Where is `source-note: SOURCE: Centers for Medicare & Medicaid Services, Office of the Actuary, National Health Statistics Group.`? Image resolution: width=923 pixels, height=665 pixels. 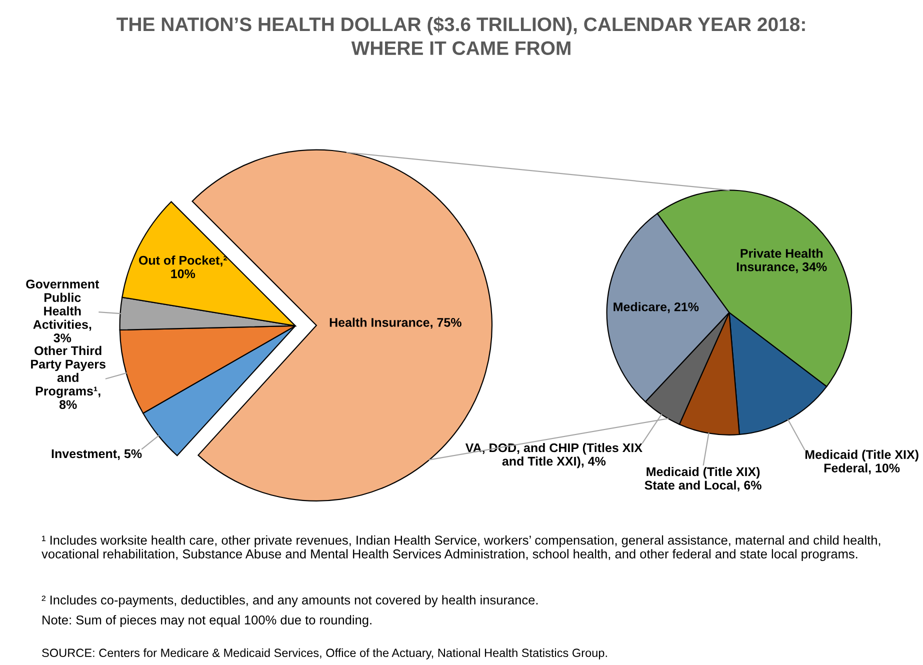
source-note: SOURCE: Centers for Medicare & Medicaid Services, Office of the Actuary, National Health Statistics Group. is located at coordinates (324, 654).